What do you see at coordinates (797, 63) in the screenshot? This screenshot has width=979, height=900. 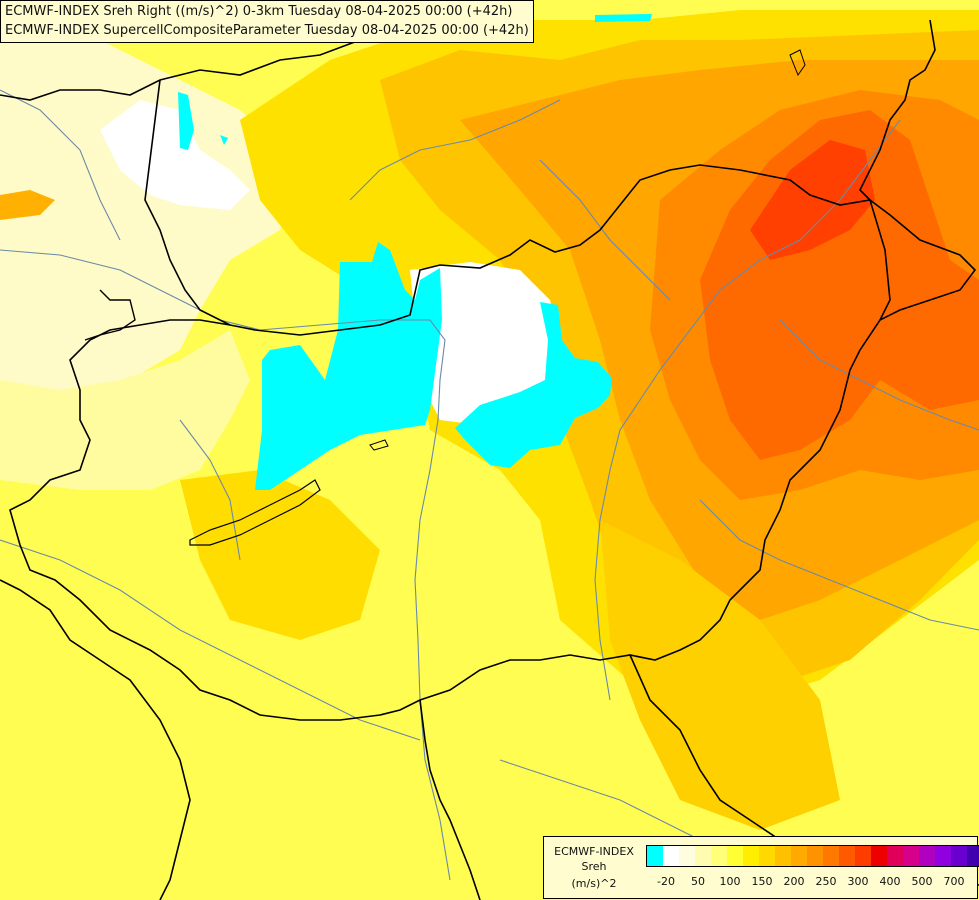 I see `lake-north` at bounding box center [797, 63].